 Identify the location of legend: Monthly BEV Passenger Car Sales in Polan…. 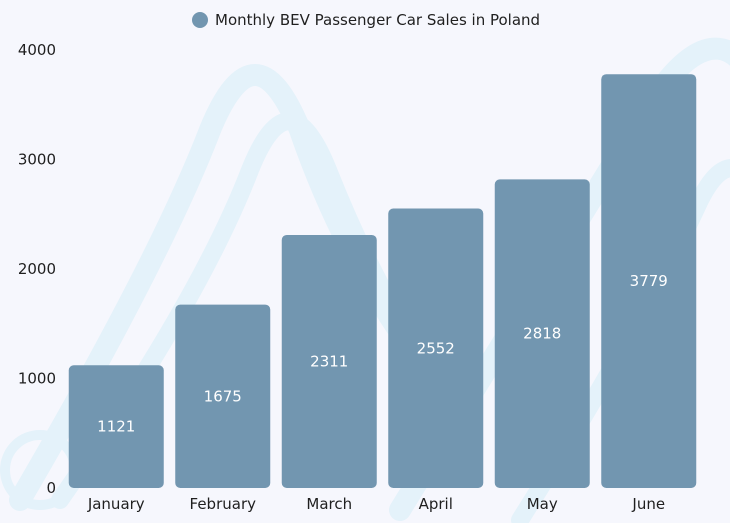
(366, 20).